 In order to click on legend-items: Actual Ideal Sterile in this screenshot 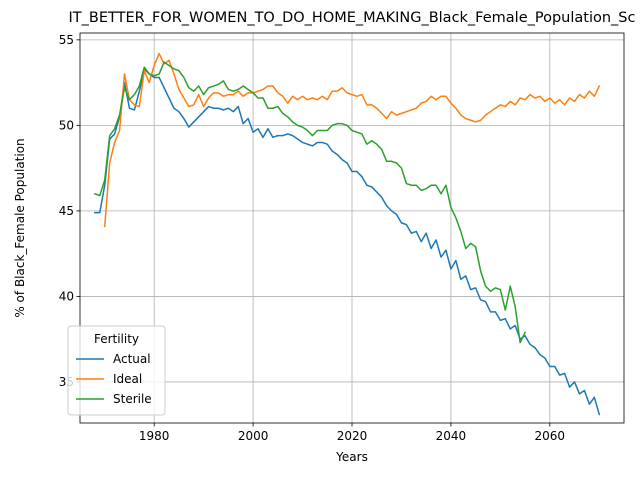, I will do `click(114, 379)`.